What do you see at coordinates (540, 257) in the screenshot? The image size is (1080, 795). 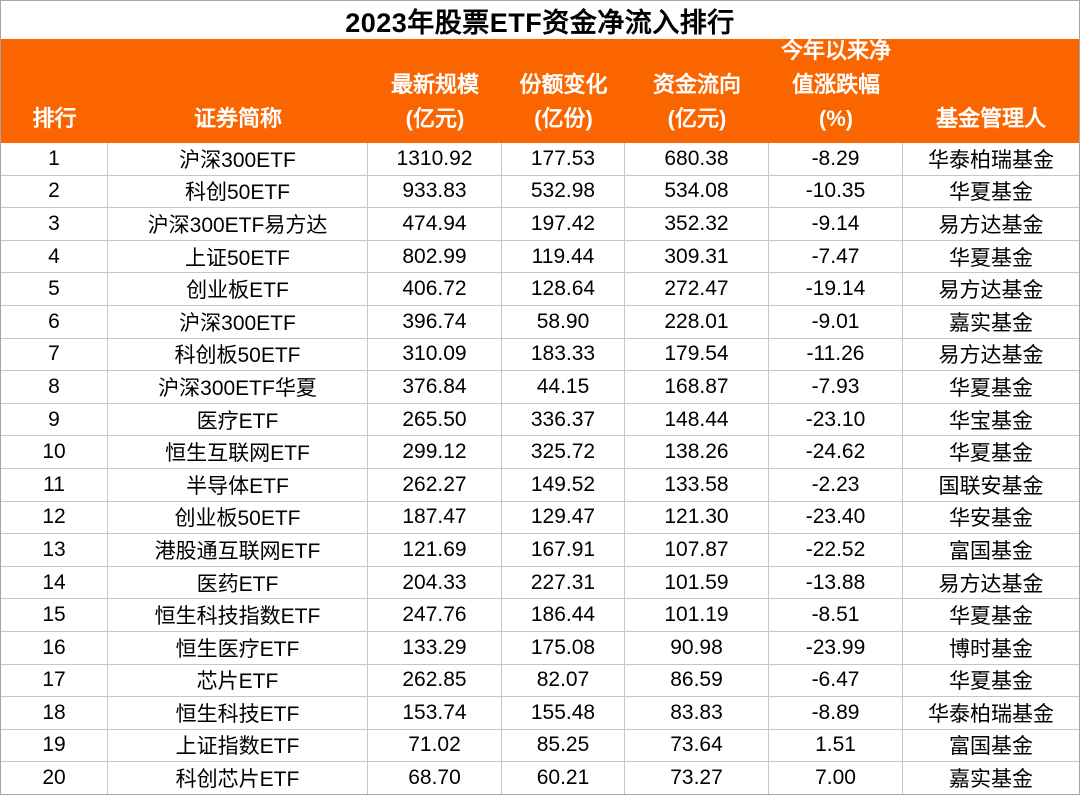 I see `table-row: 4 上证50ETF 802.99 119.44 309.31 -7.47 华夏基金` at bounding box center [540, 257].